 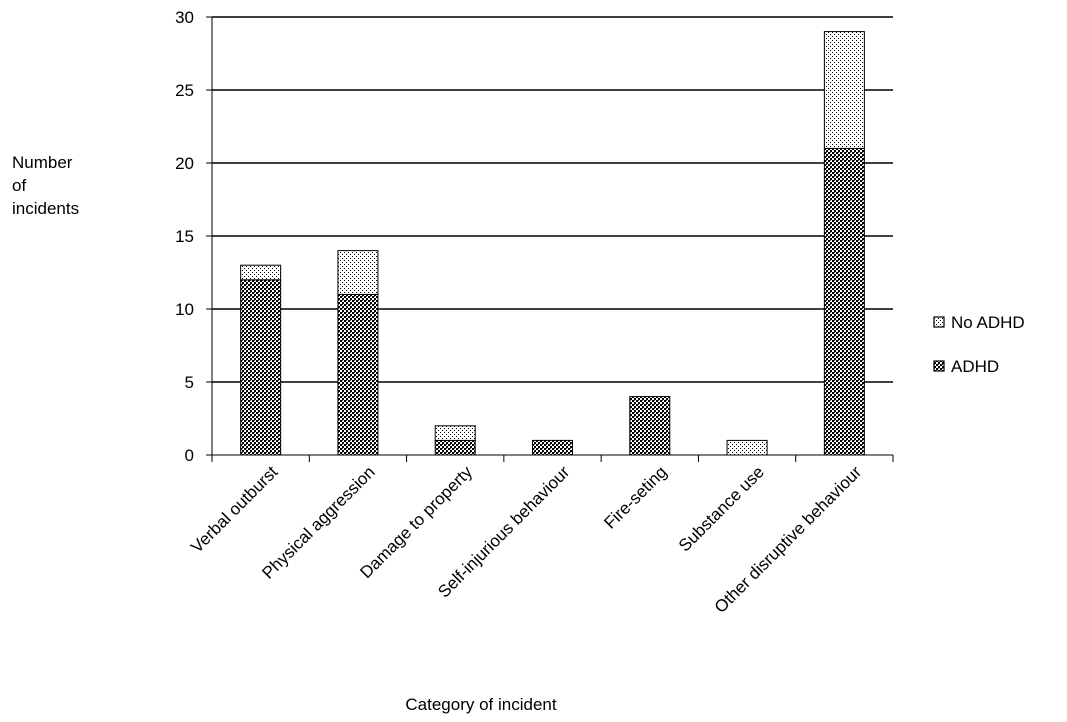 What do you see at coordinates (184, 90) in the screenshot?
I see `y-tick-label: 25` at bounding box center [184, 90].